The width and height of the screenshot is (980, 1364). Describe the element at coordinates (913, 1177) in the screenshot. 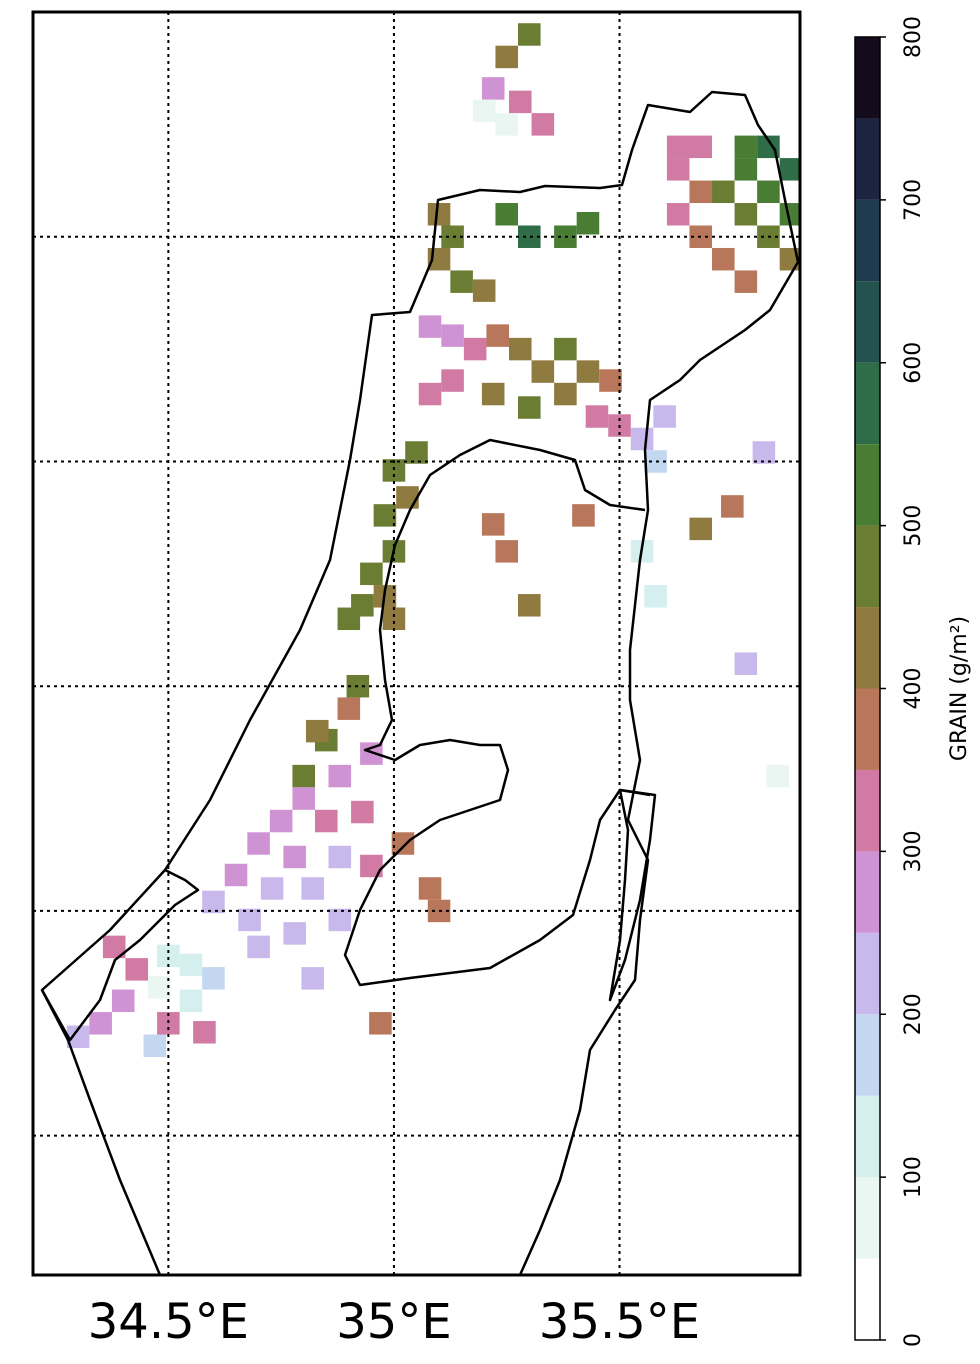

I see `colorbar-tick-label: 100` at that location.